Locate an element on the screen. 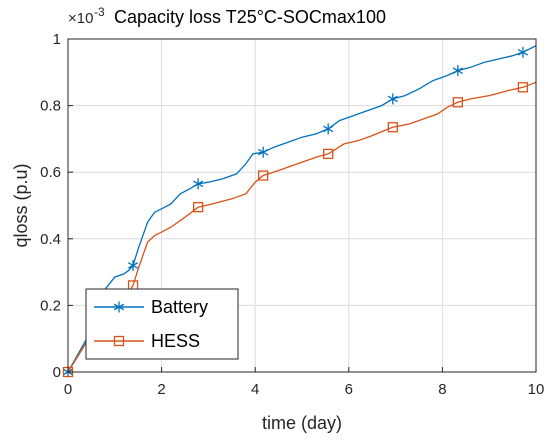  y-tick-label: 0.8 is located at coordinates (50, 106).